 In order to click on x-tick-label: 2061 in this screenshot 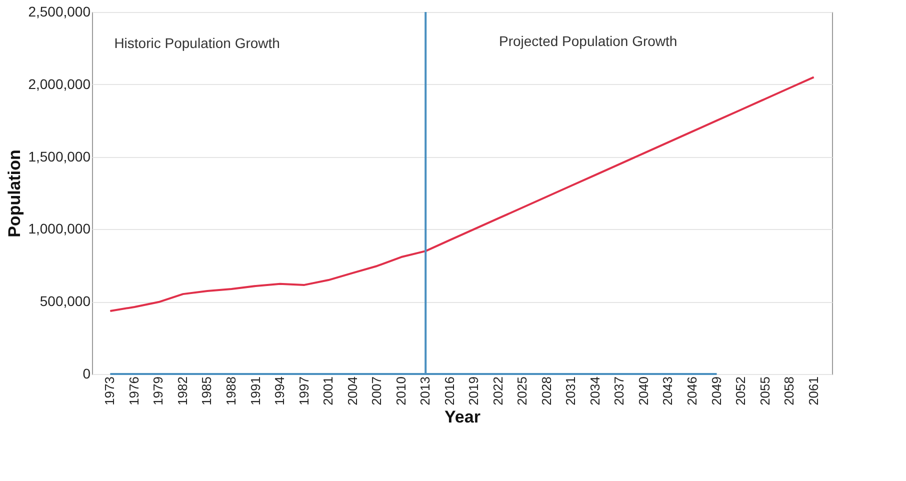, I will do `click(813, 391)`.